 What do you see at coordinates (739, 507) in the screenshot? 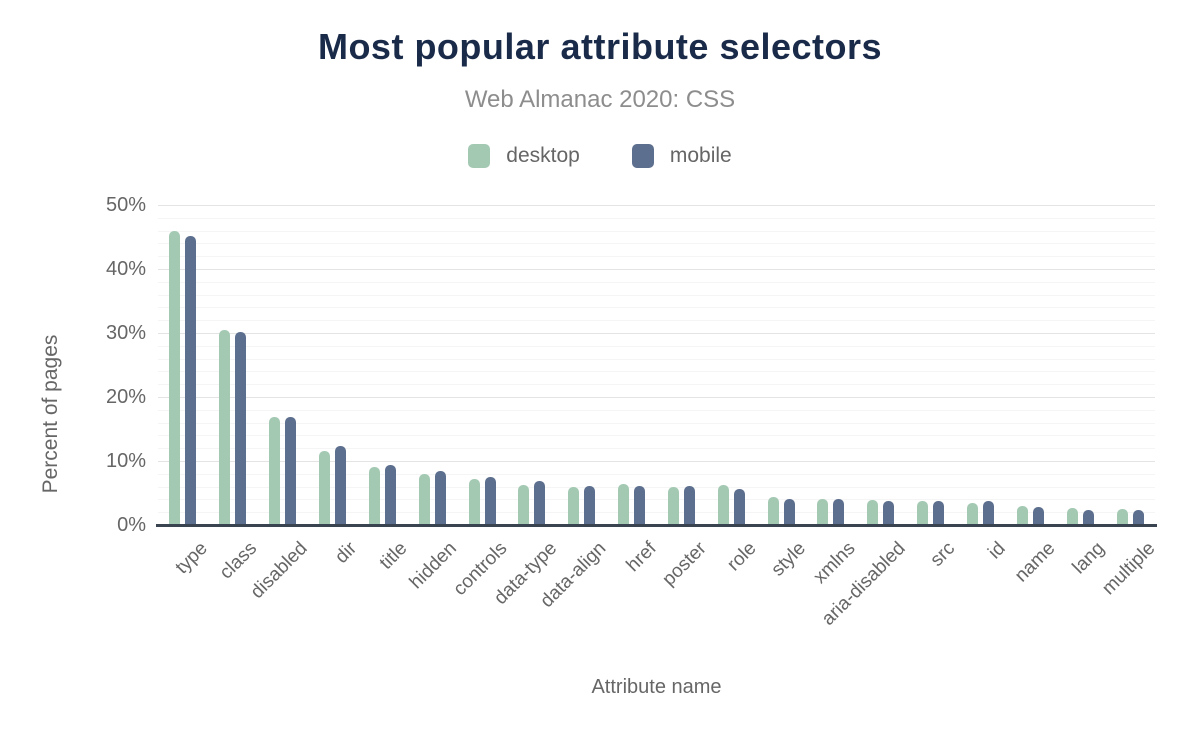
I see `bar-mobile-role` at bounding box center [739, 507].